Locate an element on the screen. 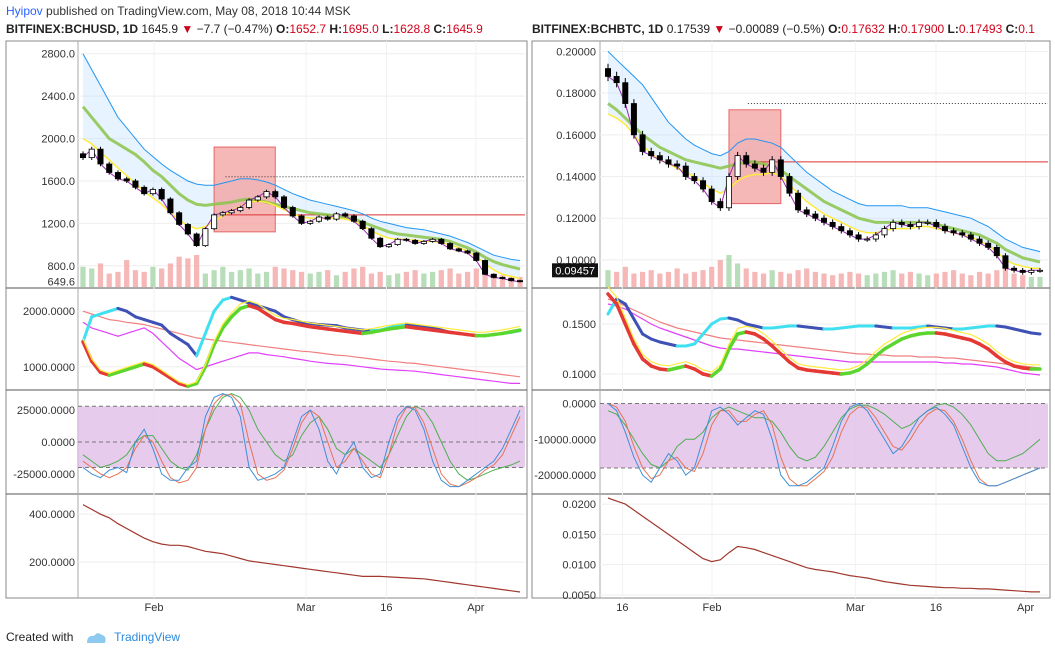  left-close: 1645.9 is located at coordinates (464, 29).